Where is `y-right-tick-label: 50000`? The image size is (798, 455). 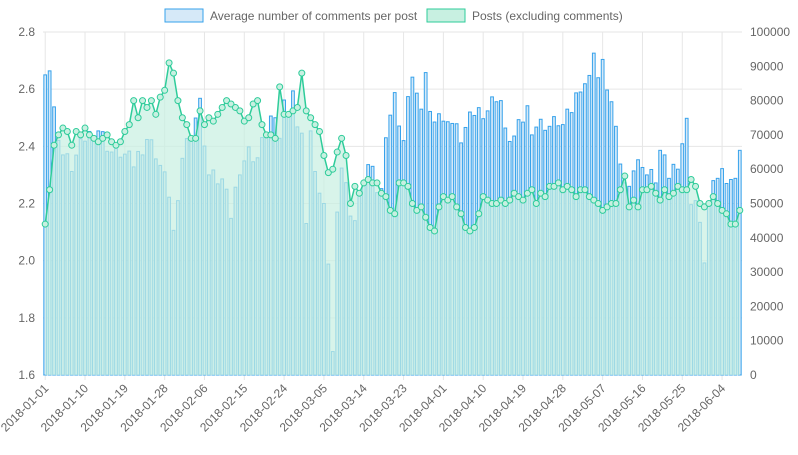 y-right-tick-label: 50000 is located at coordinates (767, 204).